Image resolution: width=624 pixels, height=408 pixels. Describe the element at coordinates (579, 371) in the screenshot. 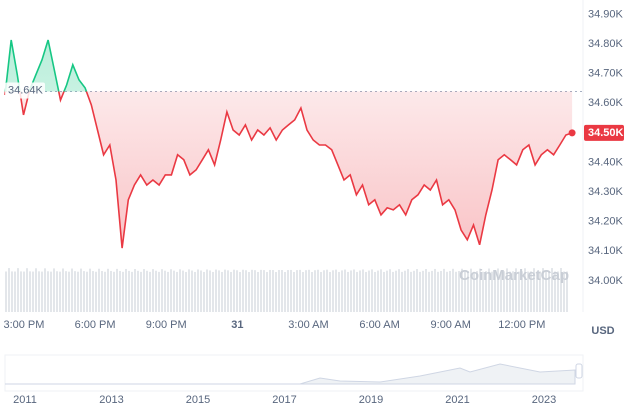

I see `navigator-handle` at that location.